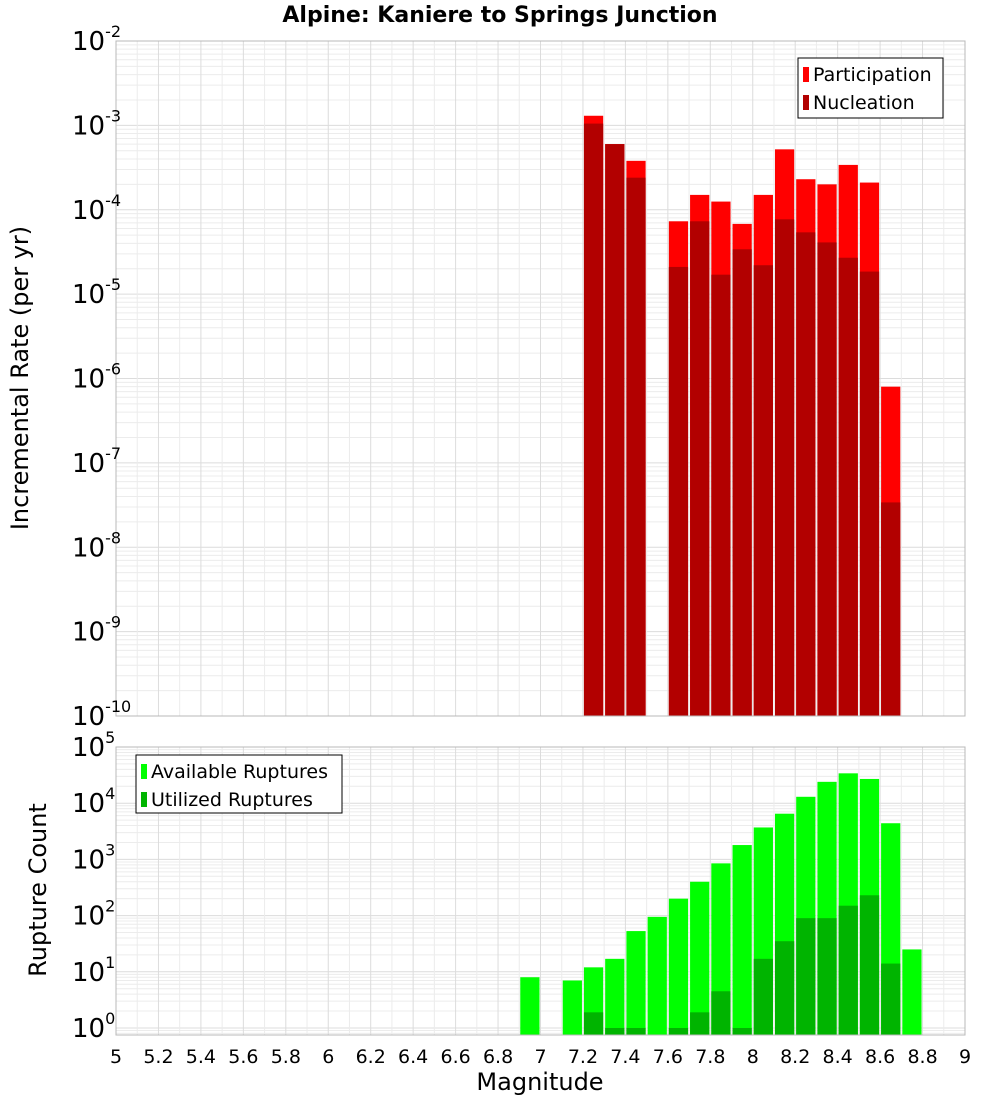 The width and height of the screenshot is (1000, 1100). What do you see at coordinates (93, 801) in the screenshot?
I see `count-y-tick-label: 10⁴` at bounding box center [93, 801].